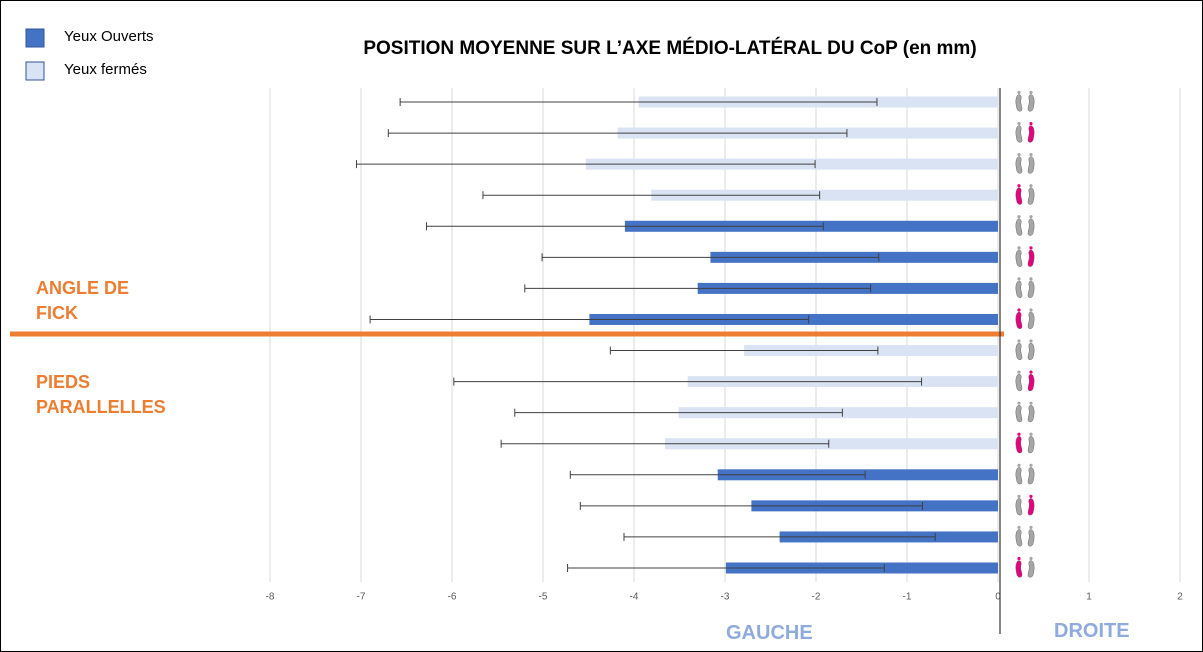  Describe the element at coordinates (634, 597) in the screenshot. I see `x-tick-label: -4` at that location.